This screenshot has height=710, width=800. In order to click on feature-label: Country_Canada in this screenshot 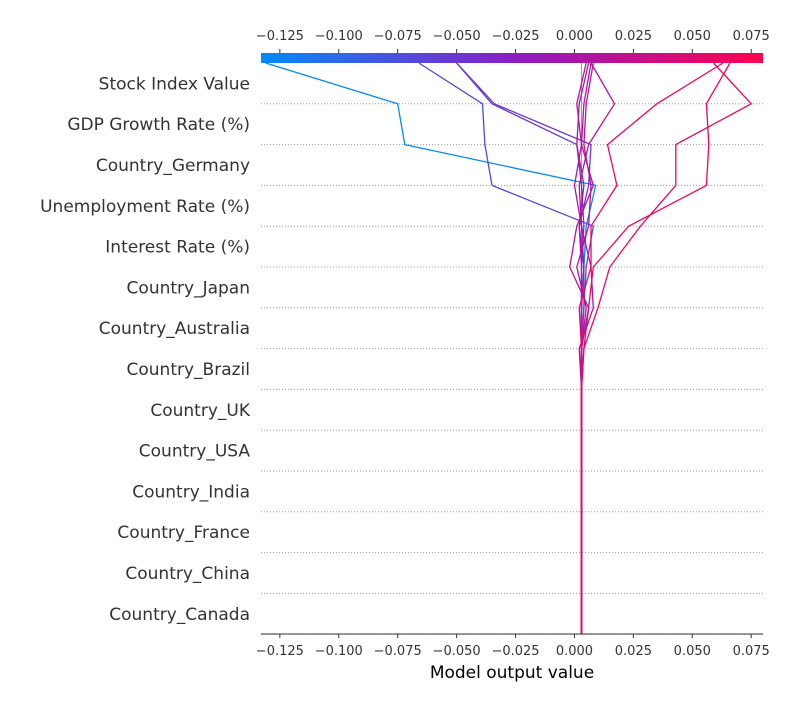, I will do `click(179, 615)`.